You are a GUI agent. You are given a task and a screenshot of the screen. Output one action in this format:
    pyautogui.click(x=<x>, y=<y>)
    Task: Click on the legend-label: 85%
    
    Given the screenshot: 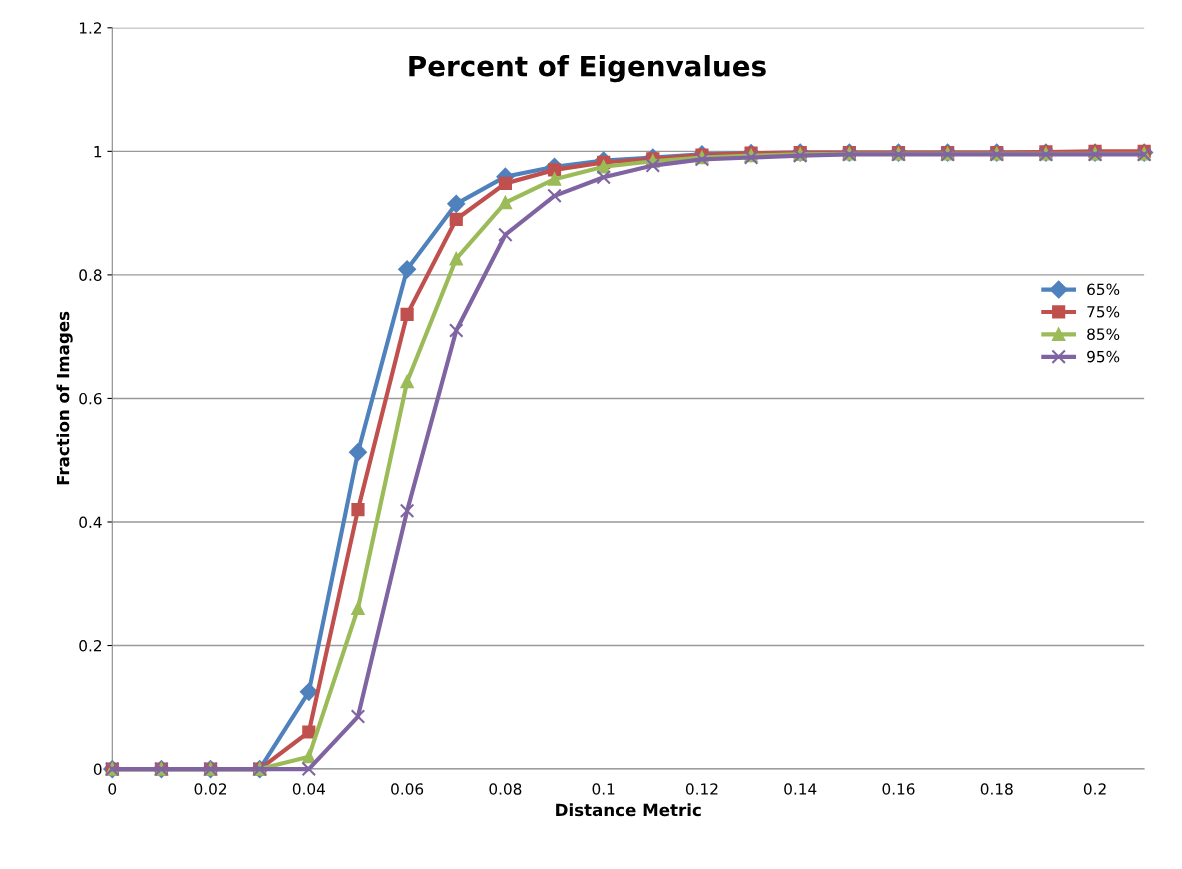 What is the action you would take?
    pyautogui.click(x=1103, y=334)
    